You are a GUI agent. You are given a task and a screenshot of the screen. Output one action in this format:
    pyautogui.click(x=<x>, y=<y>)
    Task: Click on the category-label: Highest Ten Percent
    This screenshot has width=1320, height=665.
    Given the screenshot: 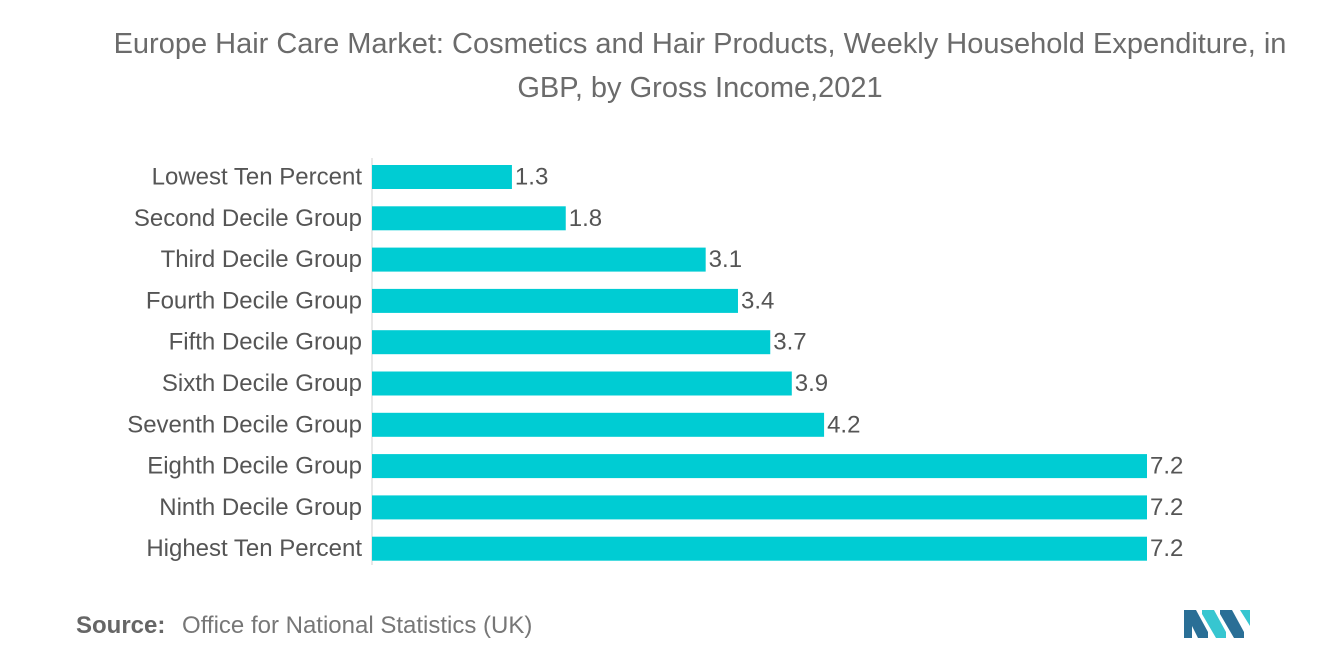 What is the action you would take?
    pyautogui.click(x=254, y=548)
    